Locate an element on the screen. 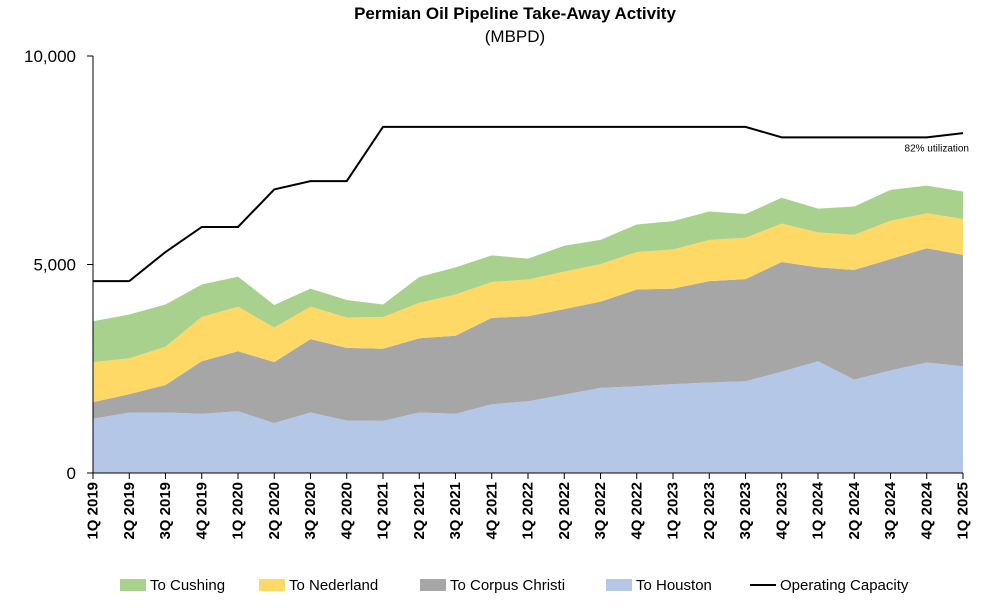  x-tick-label: 4Q 2020 is located at coordinates (346, 511).